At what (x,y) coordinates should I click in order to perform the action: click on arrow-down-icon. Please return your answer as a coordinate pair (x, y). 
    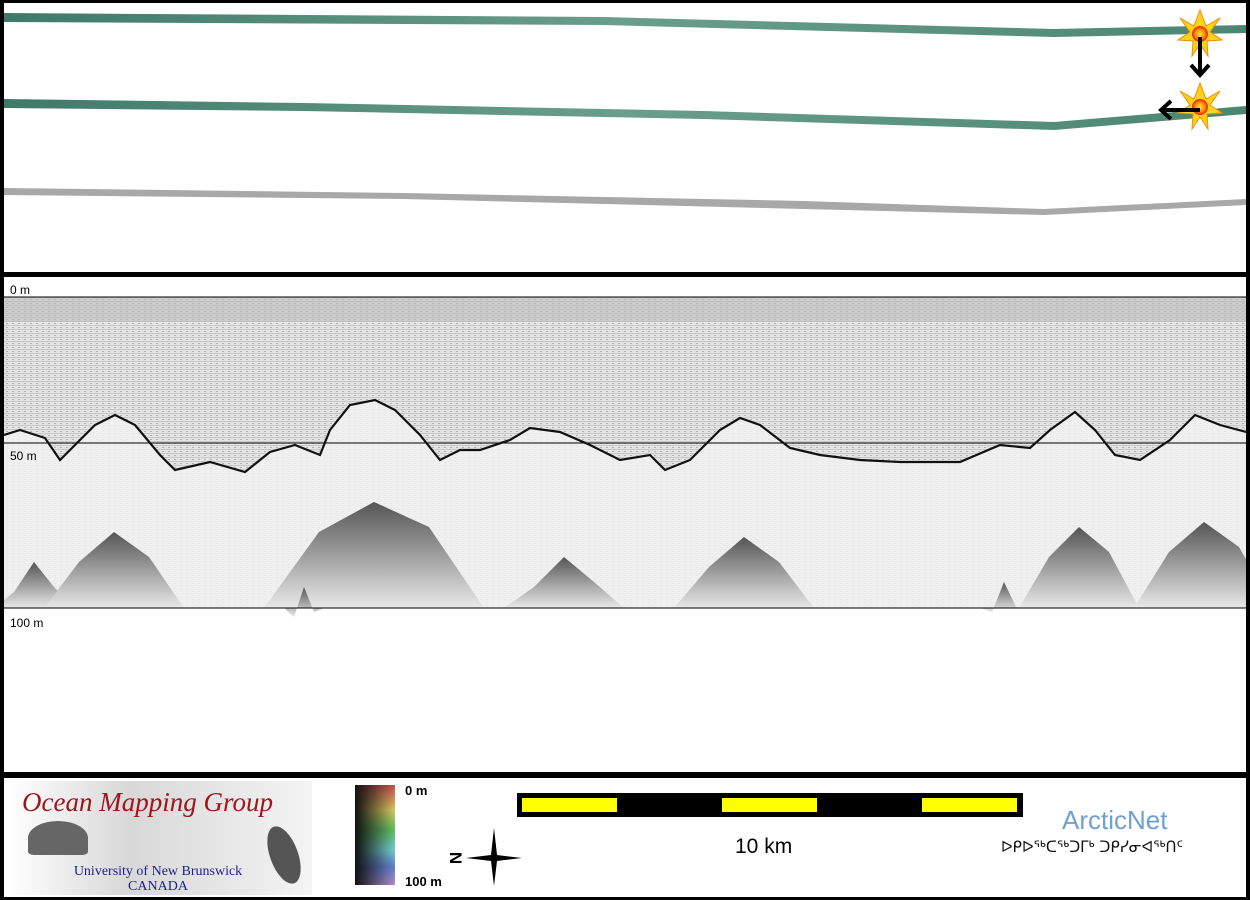
    Looking at the image, I should click on (1200, 57).